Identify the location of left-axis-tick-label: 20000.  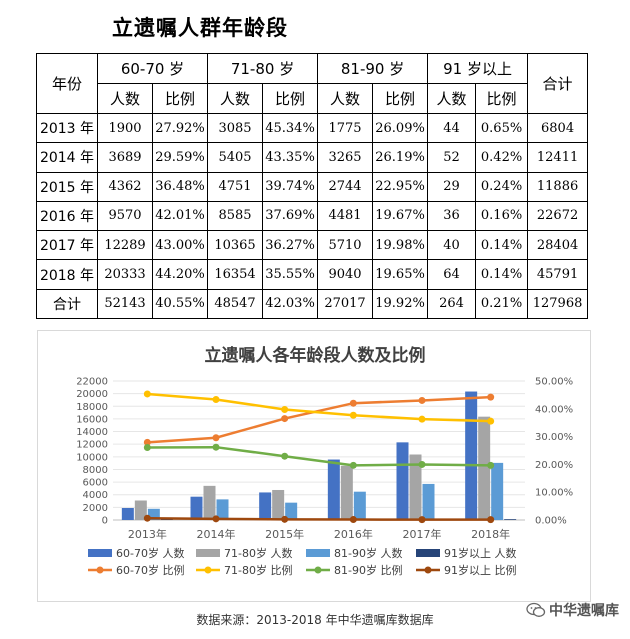
(92, 394).